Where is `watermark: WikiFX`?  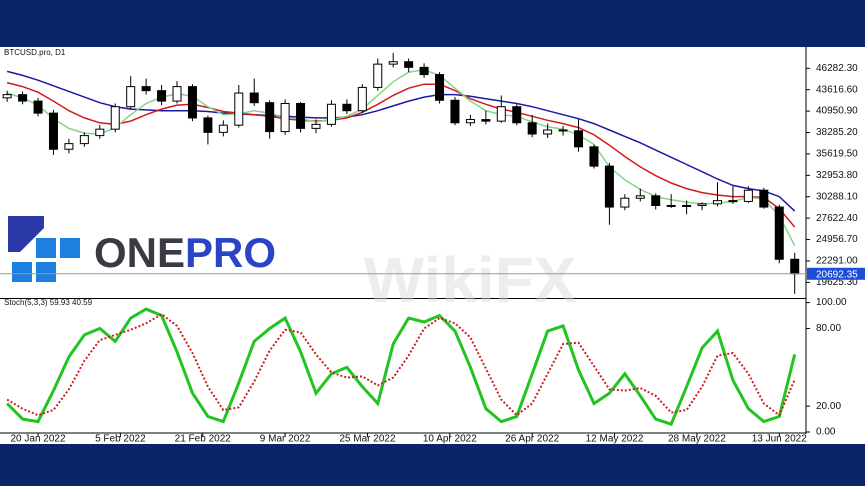 watermark: WikiFX is located at coordinates (470, 280).